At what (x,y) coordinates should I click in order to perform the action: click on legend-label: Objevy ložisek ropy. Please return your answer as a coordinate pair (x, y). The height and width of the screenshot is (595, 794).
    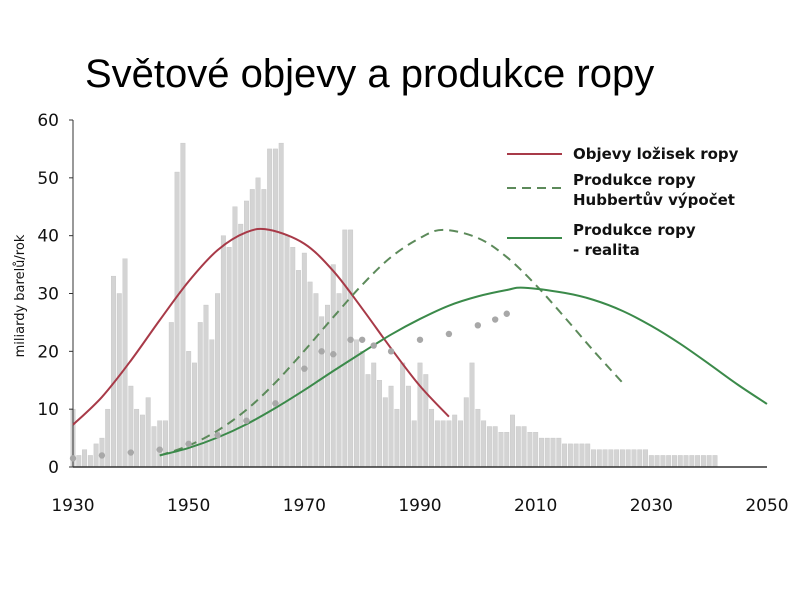
    Looking at the image, I should click on (656, 154).